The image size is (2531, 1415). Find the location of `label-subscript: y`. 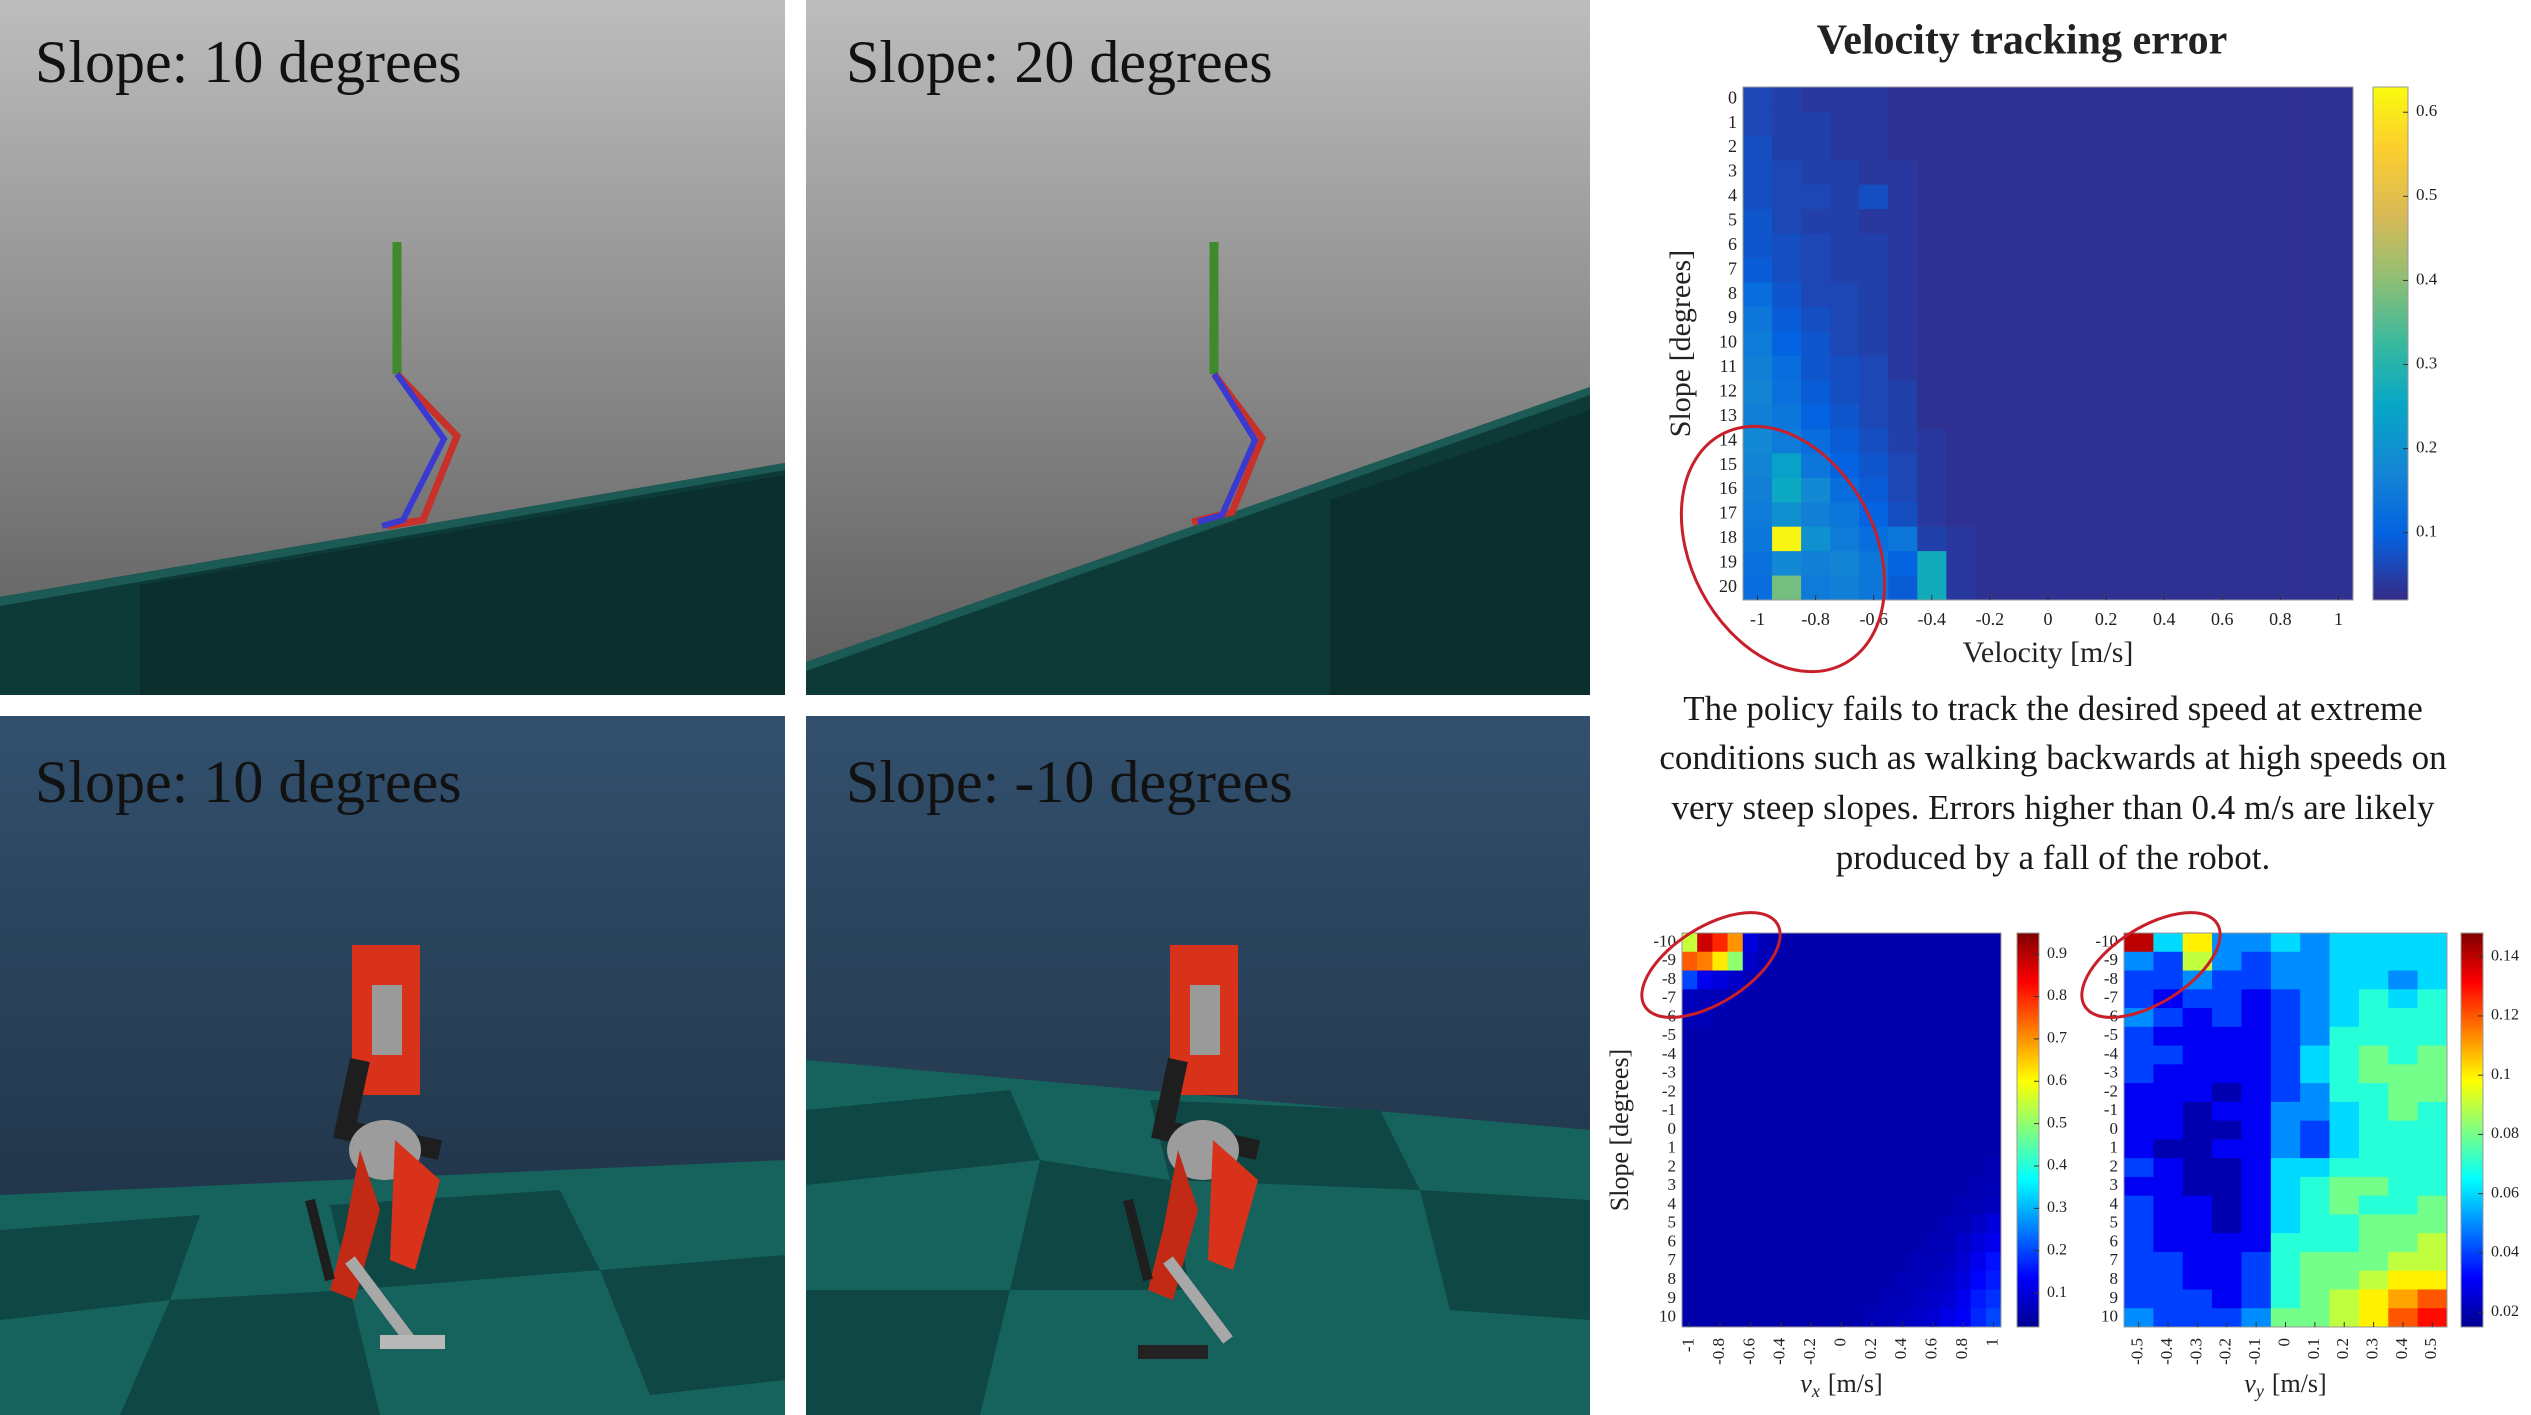

label-subscript: y is located at coordinates (2259, 1391).